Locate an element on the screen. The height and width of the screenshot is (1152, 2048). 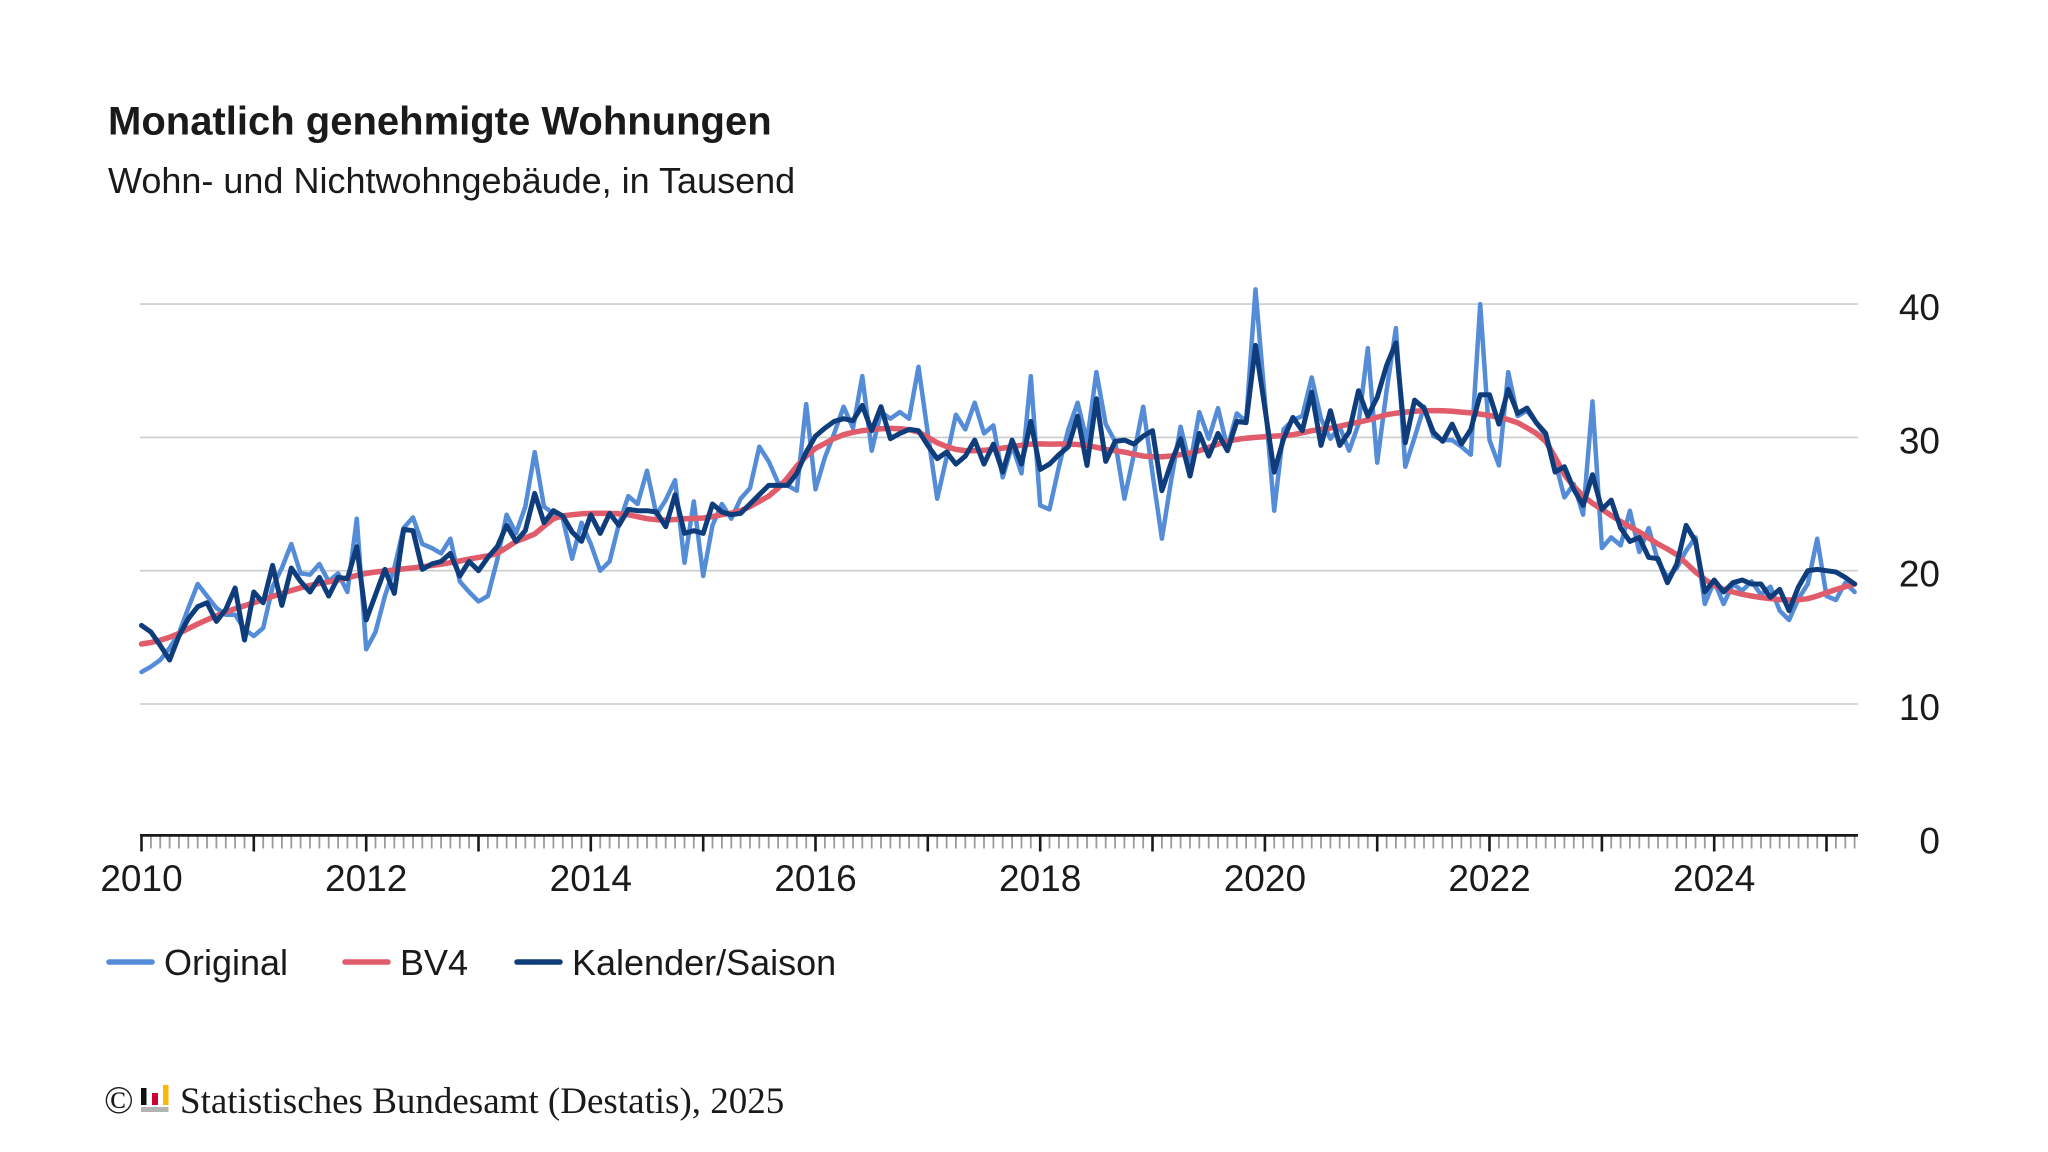
svg-text: Kalender/Saison is located at coordinates (704, 962).